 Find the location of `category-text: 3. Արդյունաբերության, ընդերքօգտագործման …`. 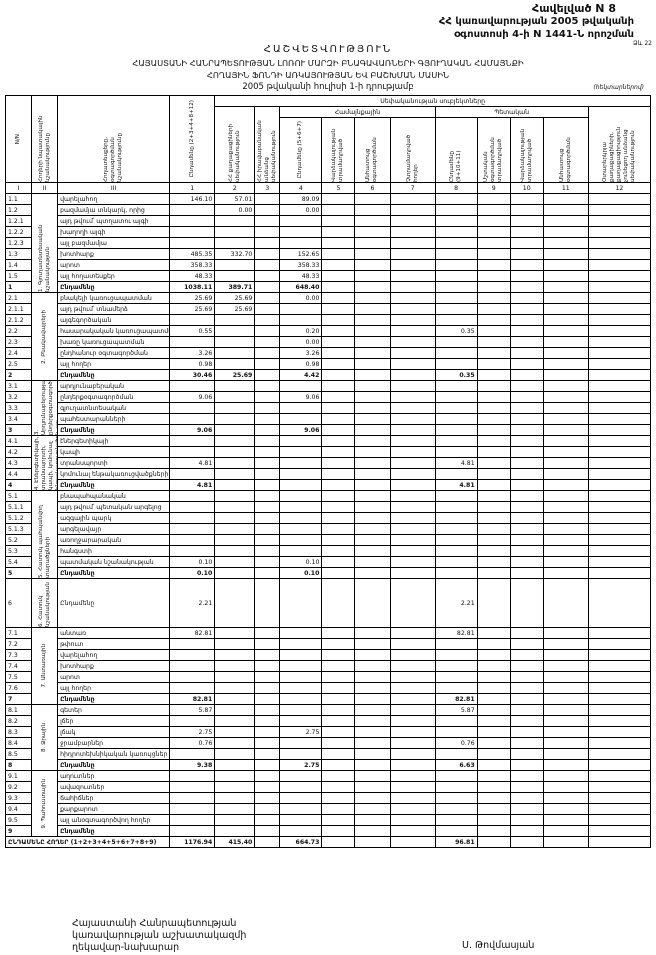

category-text: 3. Արդյունաբերության, ընդերքօգտագործման … is located at coordinates (46, 407).